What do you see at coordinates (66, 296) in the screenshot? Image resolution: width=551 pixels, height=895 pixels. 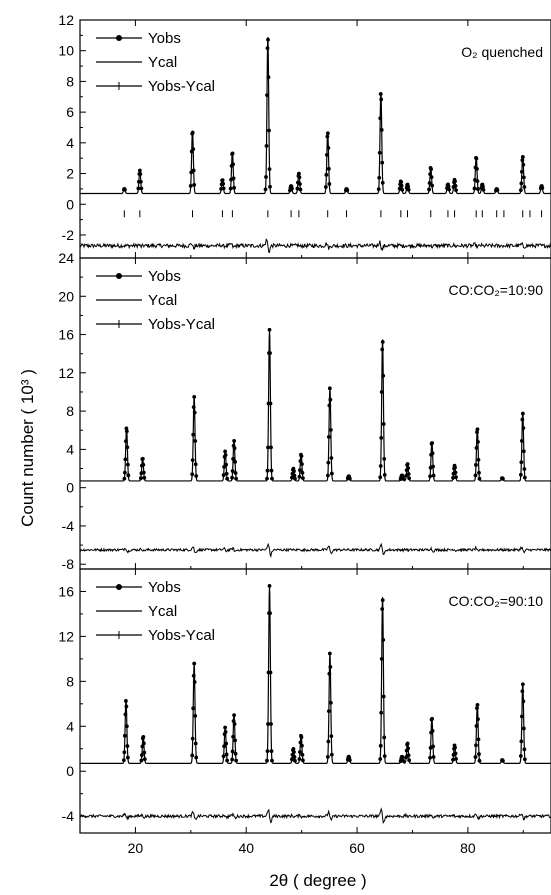 I see `y-tick-label: 20` at bounding box center [66, 296].